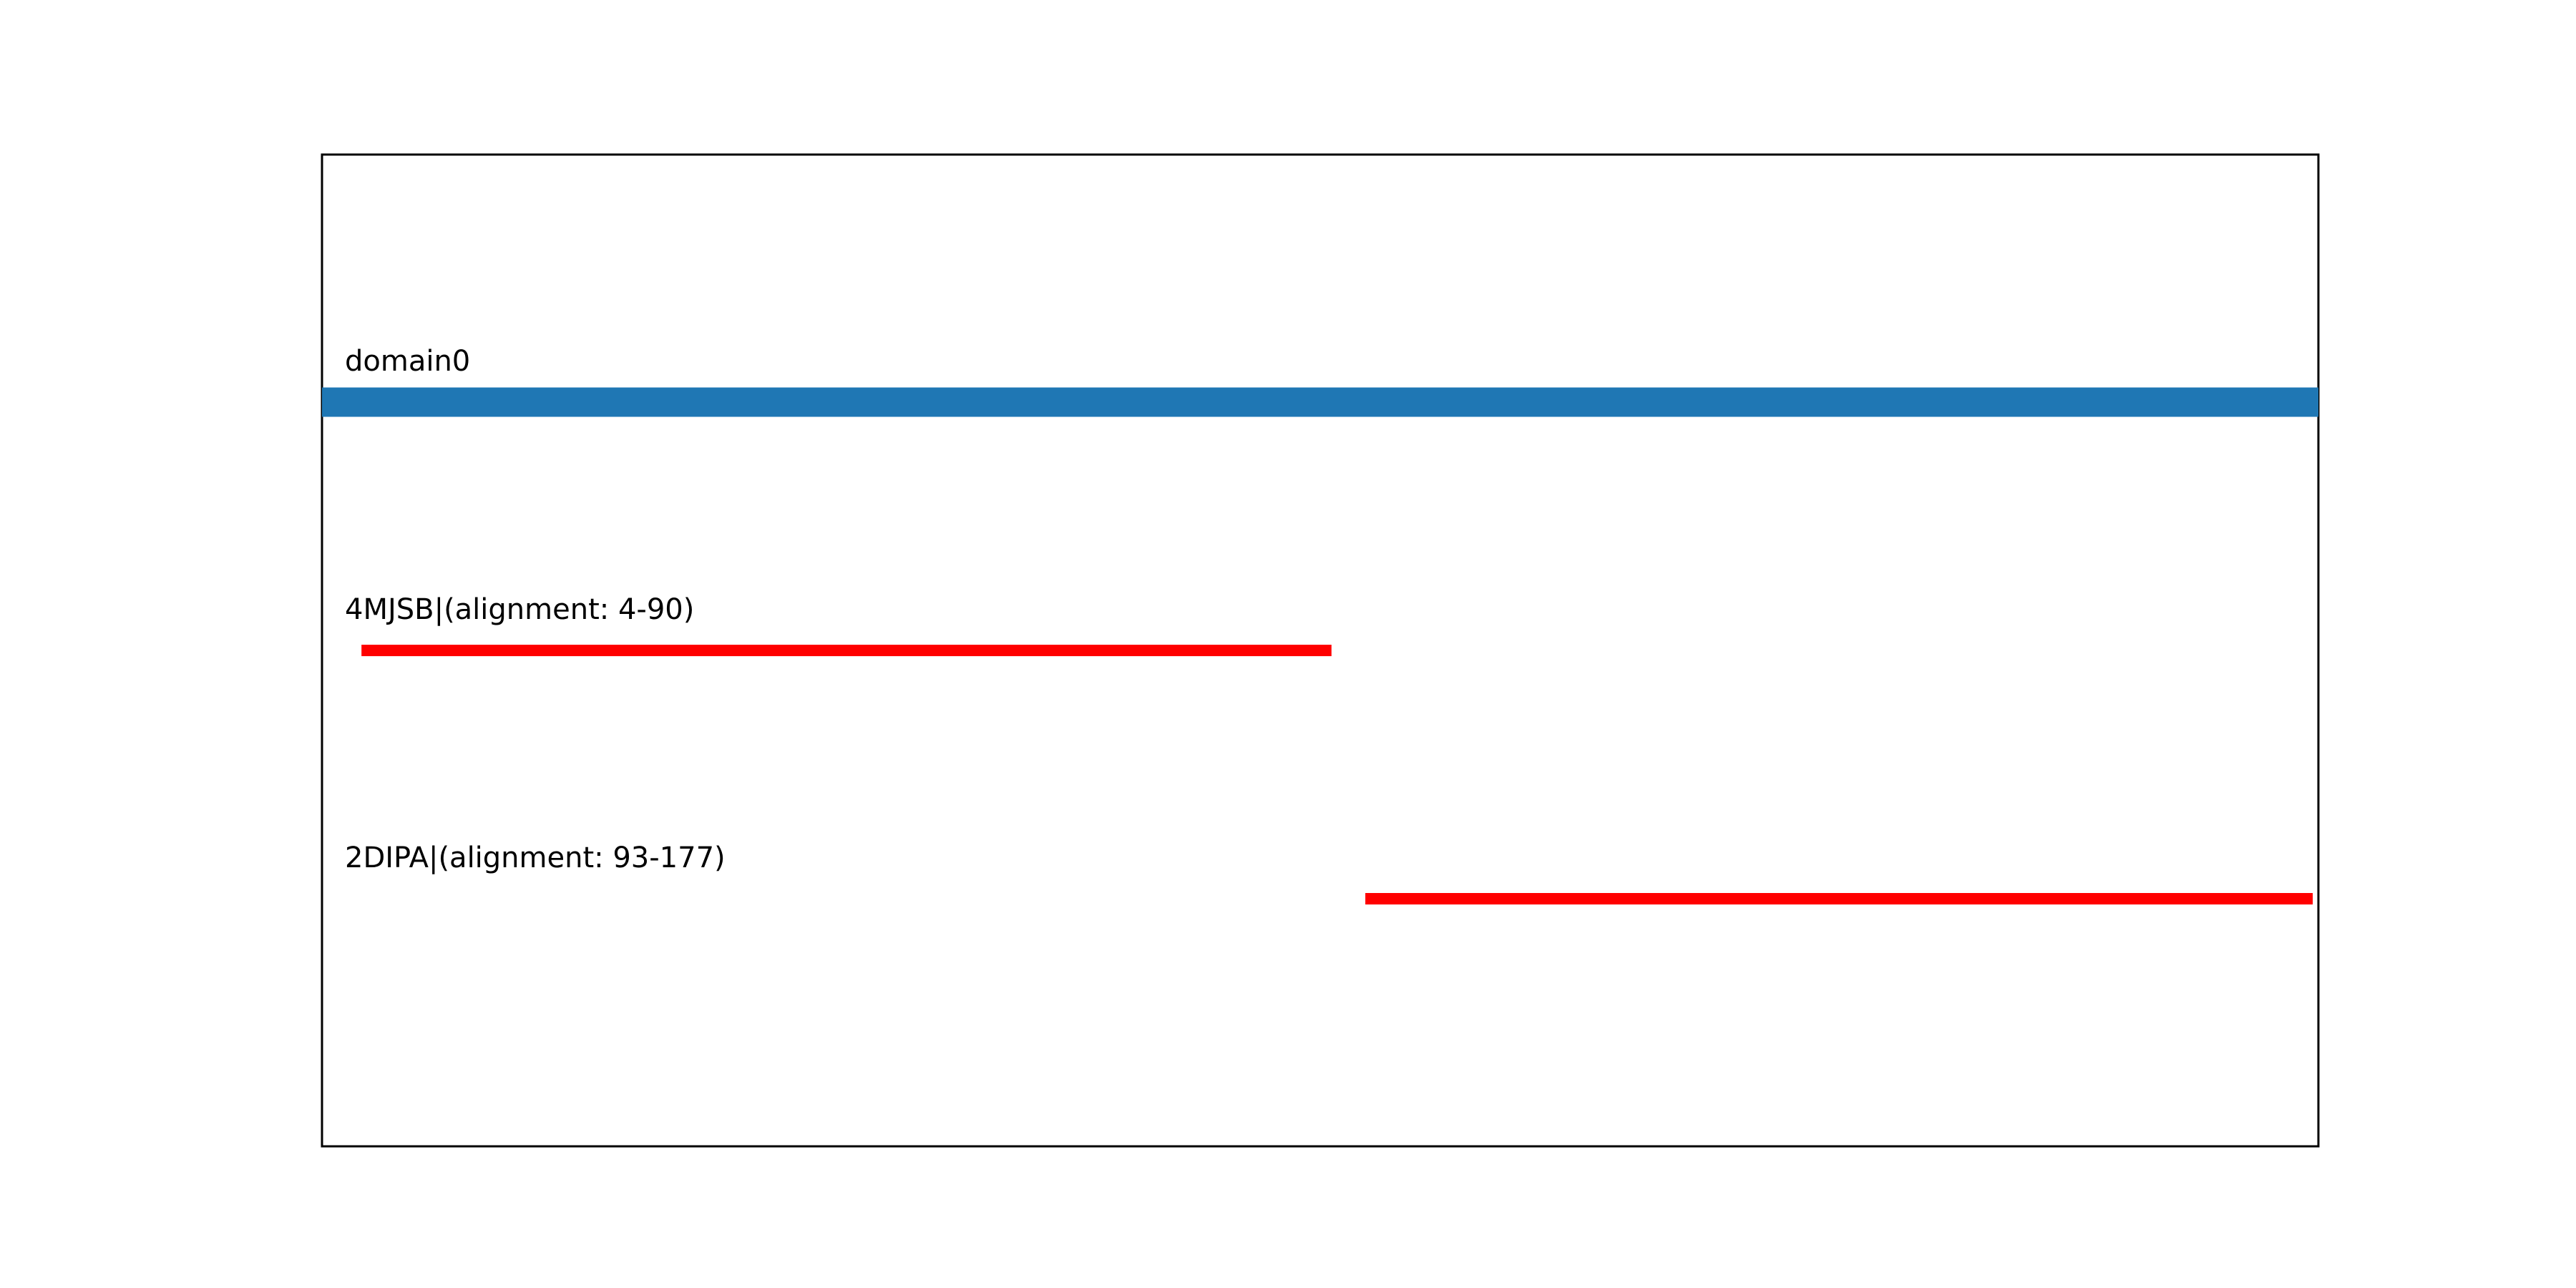 This screenshot has width=2576, height=1288. Describe the element at coordinates (519, 609) in the screenshot. I see `alignment-label: 4MJSB|(alignment: 4-90)` at that location.